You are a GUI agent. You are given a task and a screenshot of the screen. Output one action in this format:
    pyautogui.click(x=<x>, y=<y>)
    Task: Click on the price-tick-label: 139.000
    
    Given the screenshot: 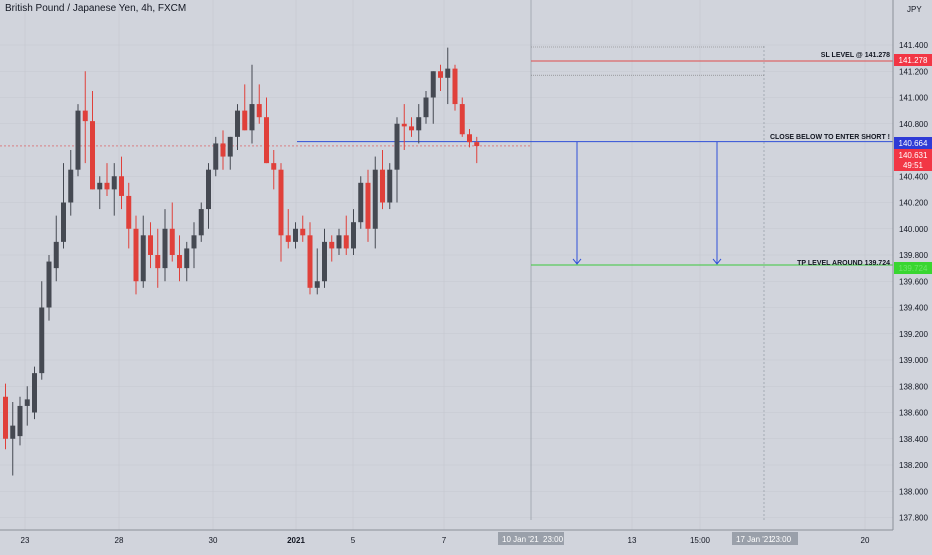 What is the action you would take?
    pyautogui.click(x=913, y=360)
    